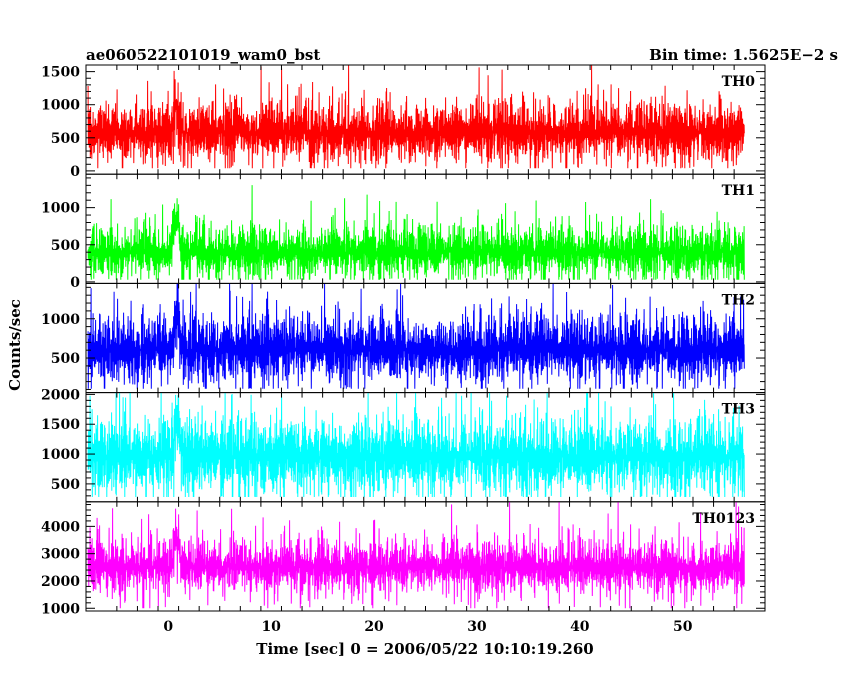 This screenshot has height=685, width=850. I want to click on panel-th0: 0 500 1000 1500 TH0, so click(403, 122).